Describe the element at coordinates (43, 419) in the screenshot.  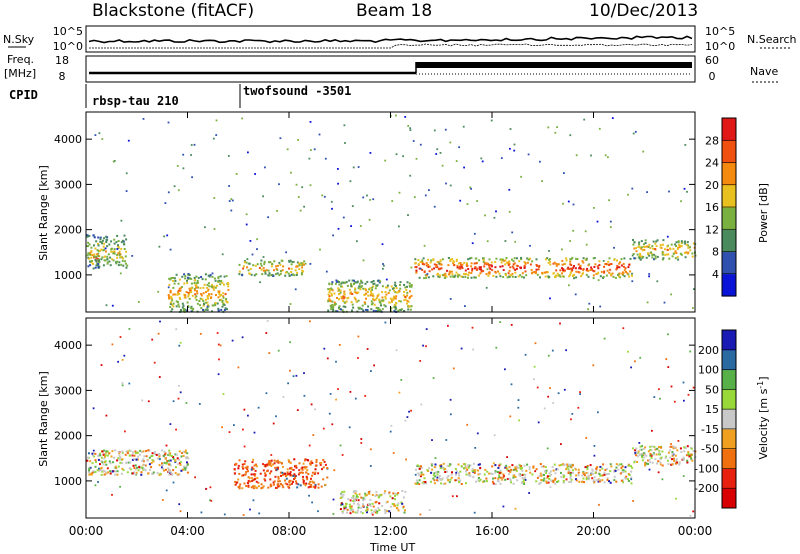
I see `velocity-ylabel: Slant Range [km]` at that location.